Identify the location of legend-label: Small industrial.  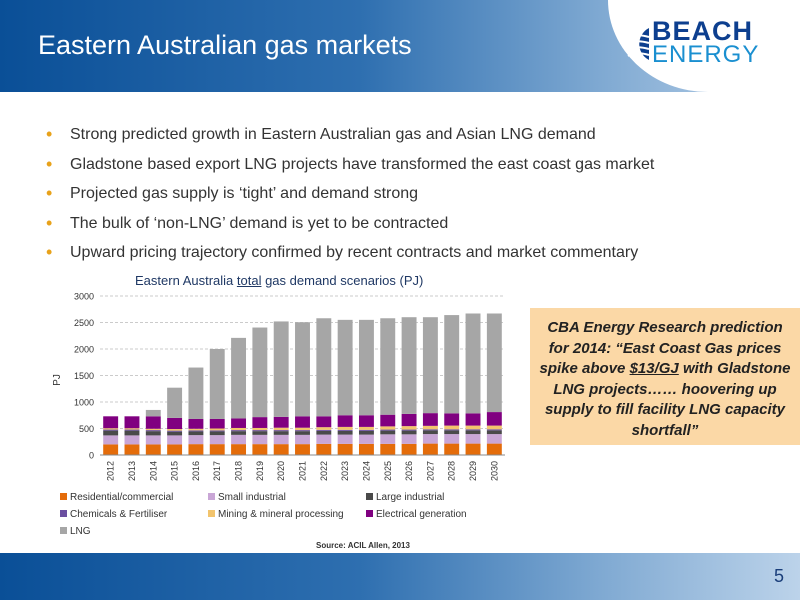
(252, 497).